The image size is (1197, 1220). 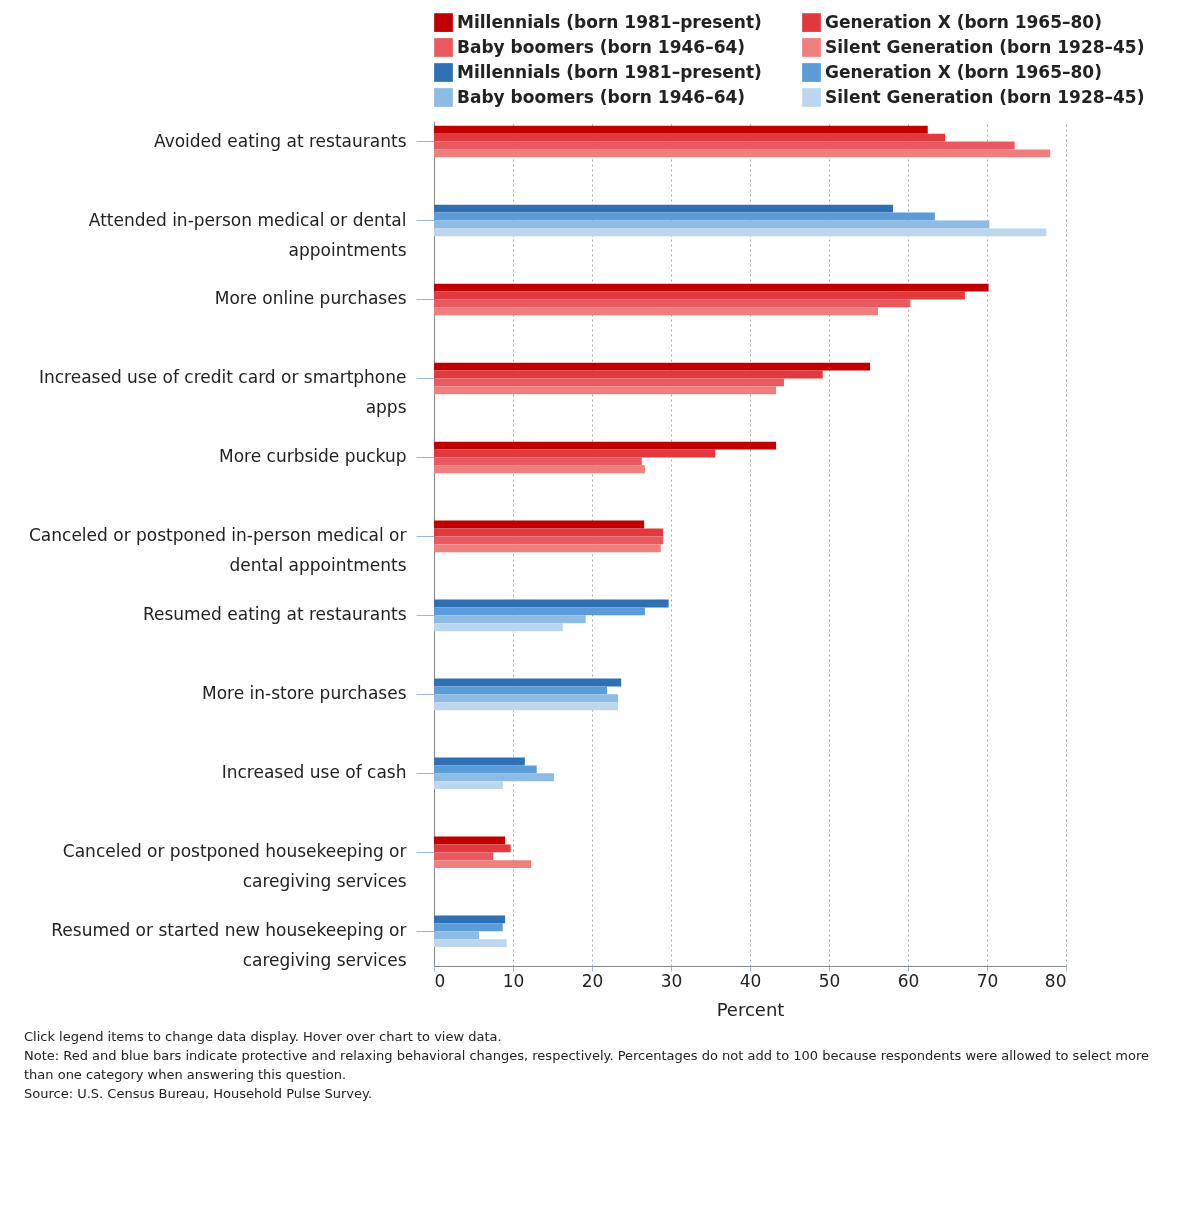 I want to click on y-tick-label: More curbside puckup, so click(x=313, y=456).